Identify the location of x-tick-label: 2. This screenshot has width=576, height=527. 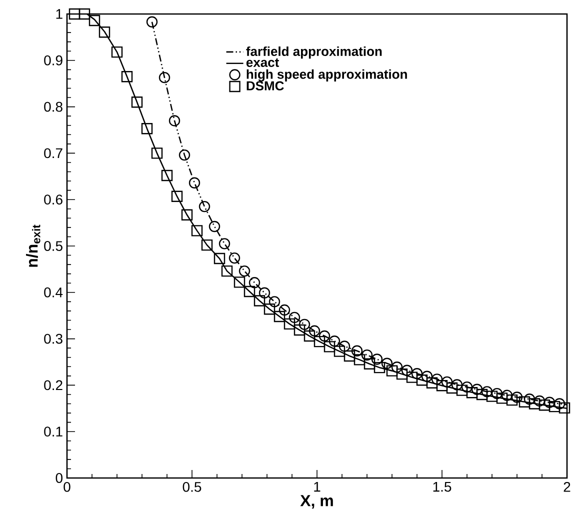
(567, 487).